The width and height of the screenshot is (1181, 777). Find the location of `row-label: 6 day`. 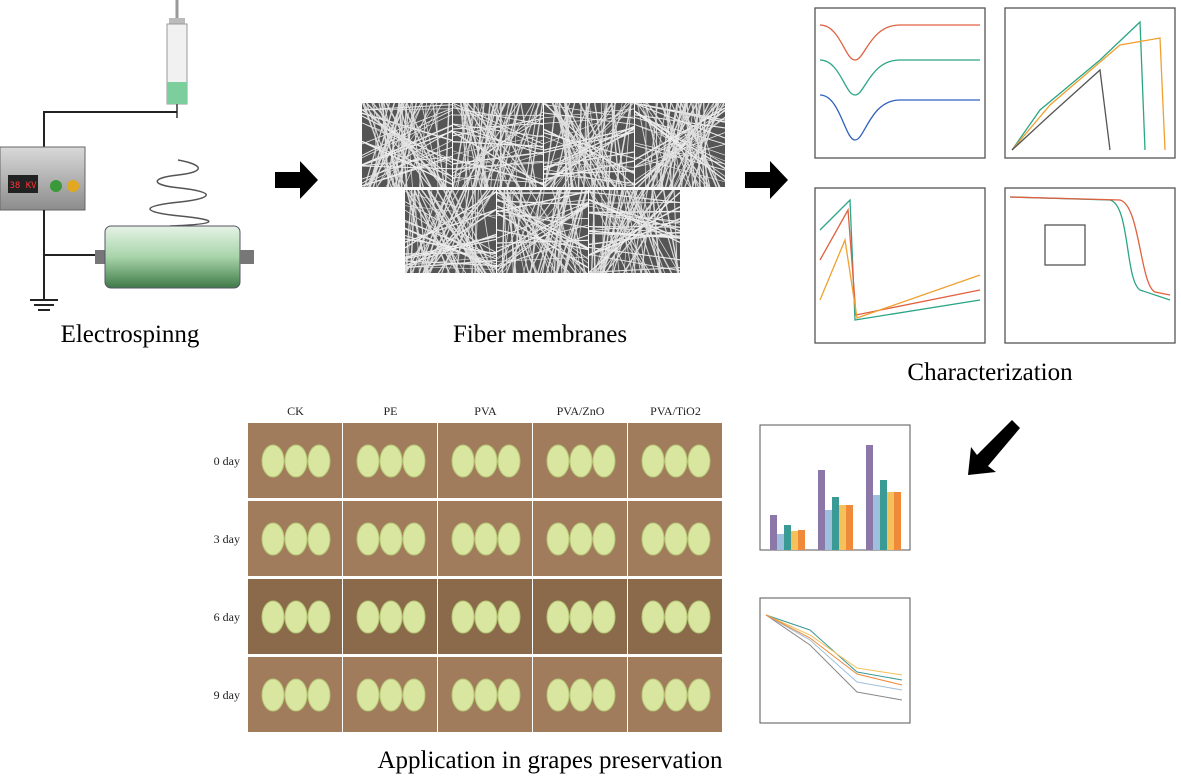

row-label: 6 day is located at coordinates (227, 617).